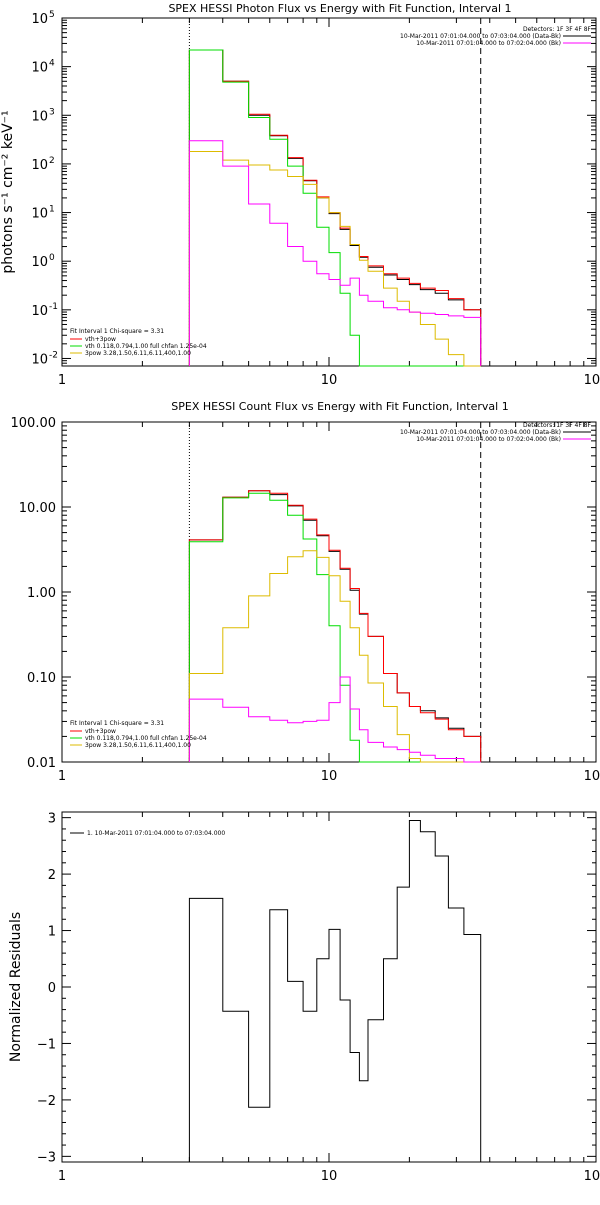  Describe the element at coordinates (52, 932) in the screenshot. I see `residuals-y-tick-label: 1` at that location.